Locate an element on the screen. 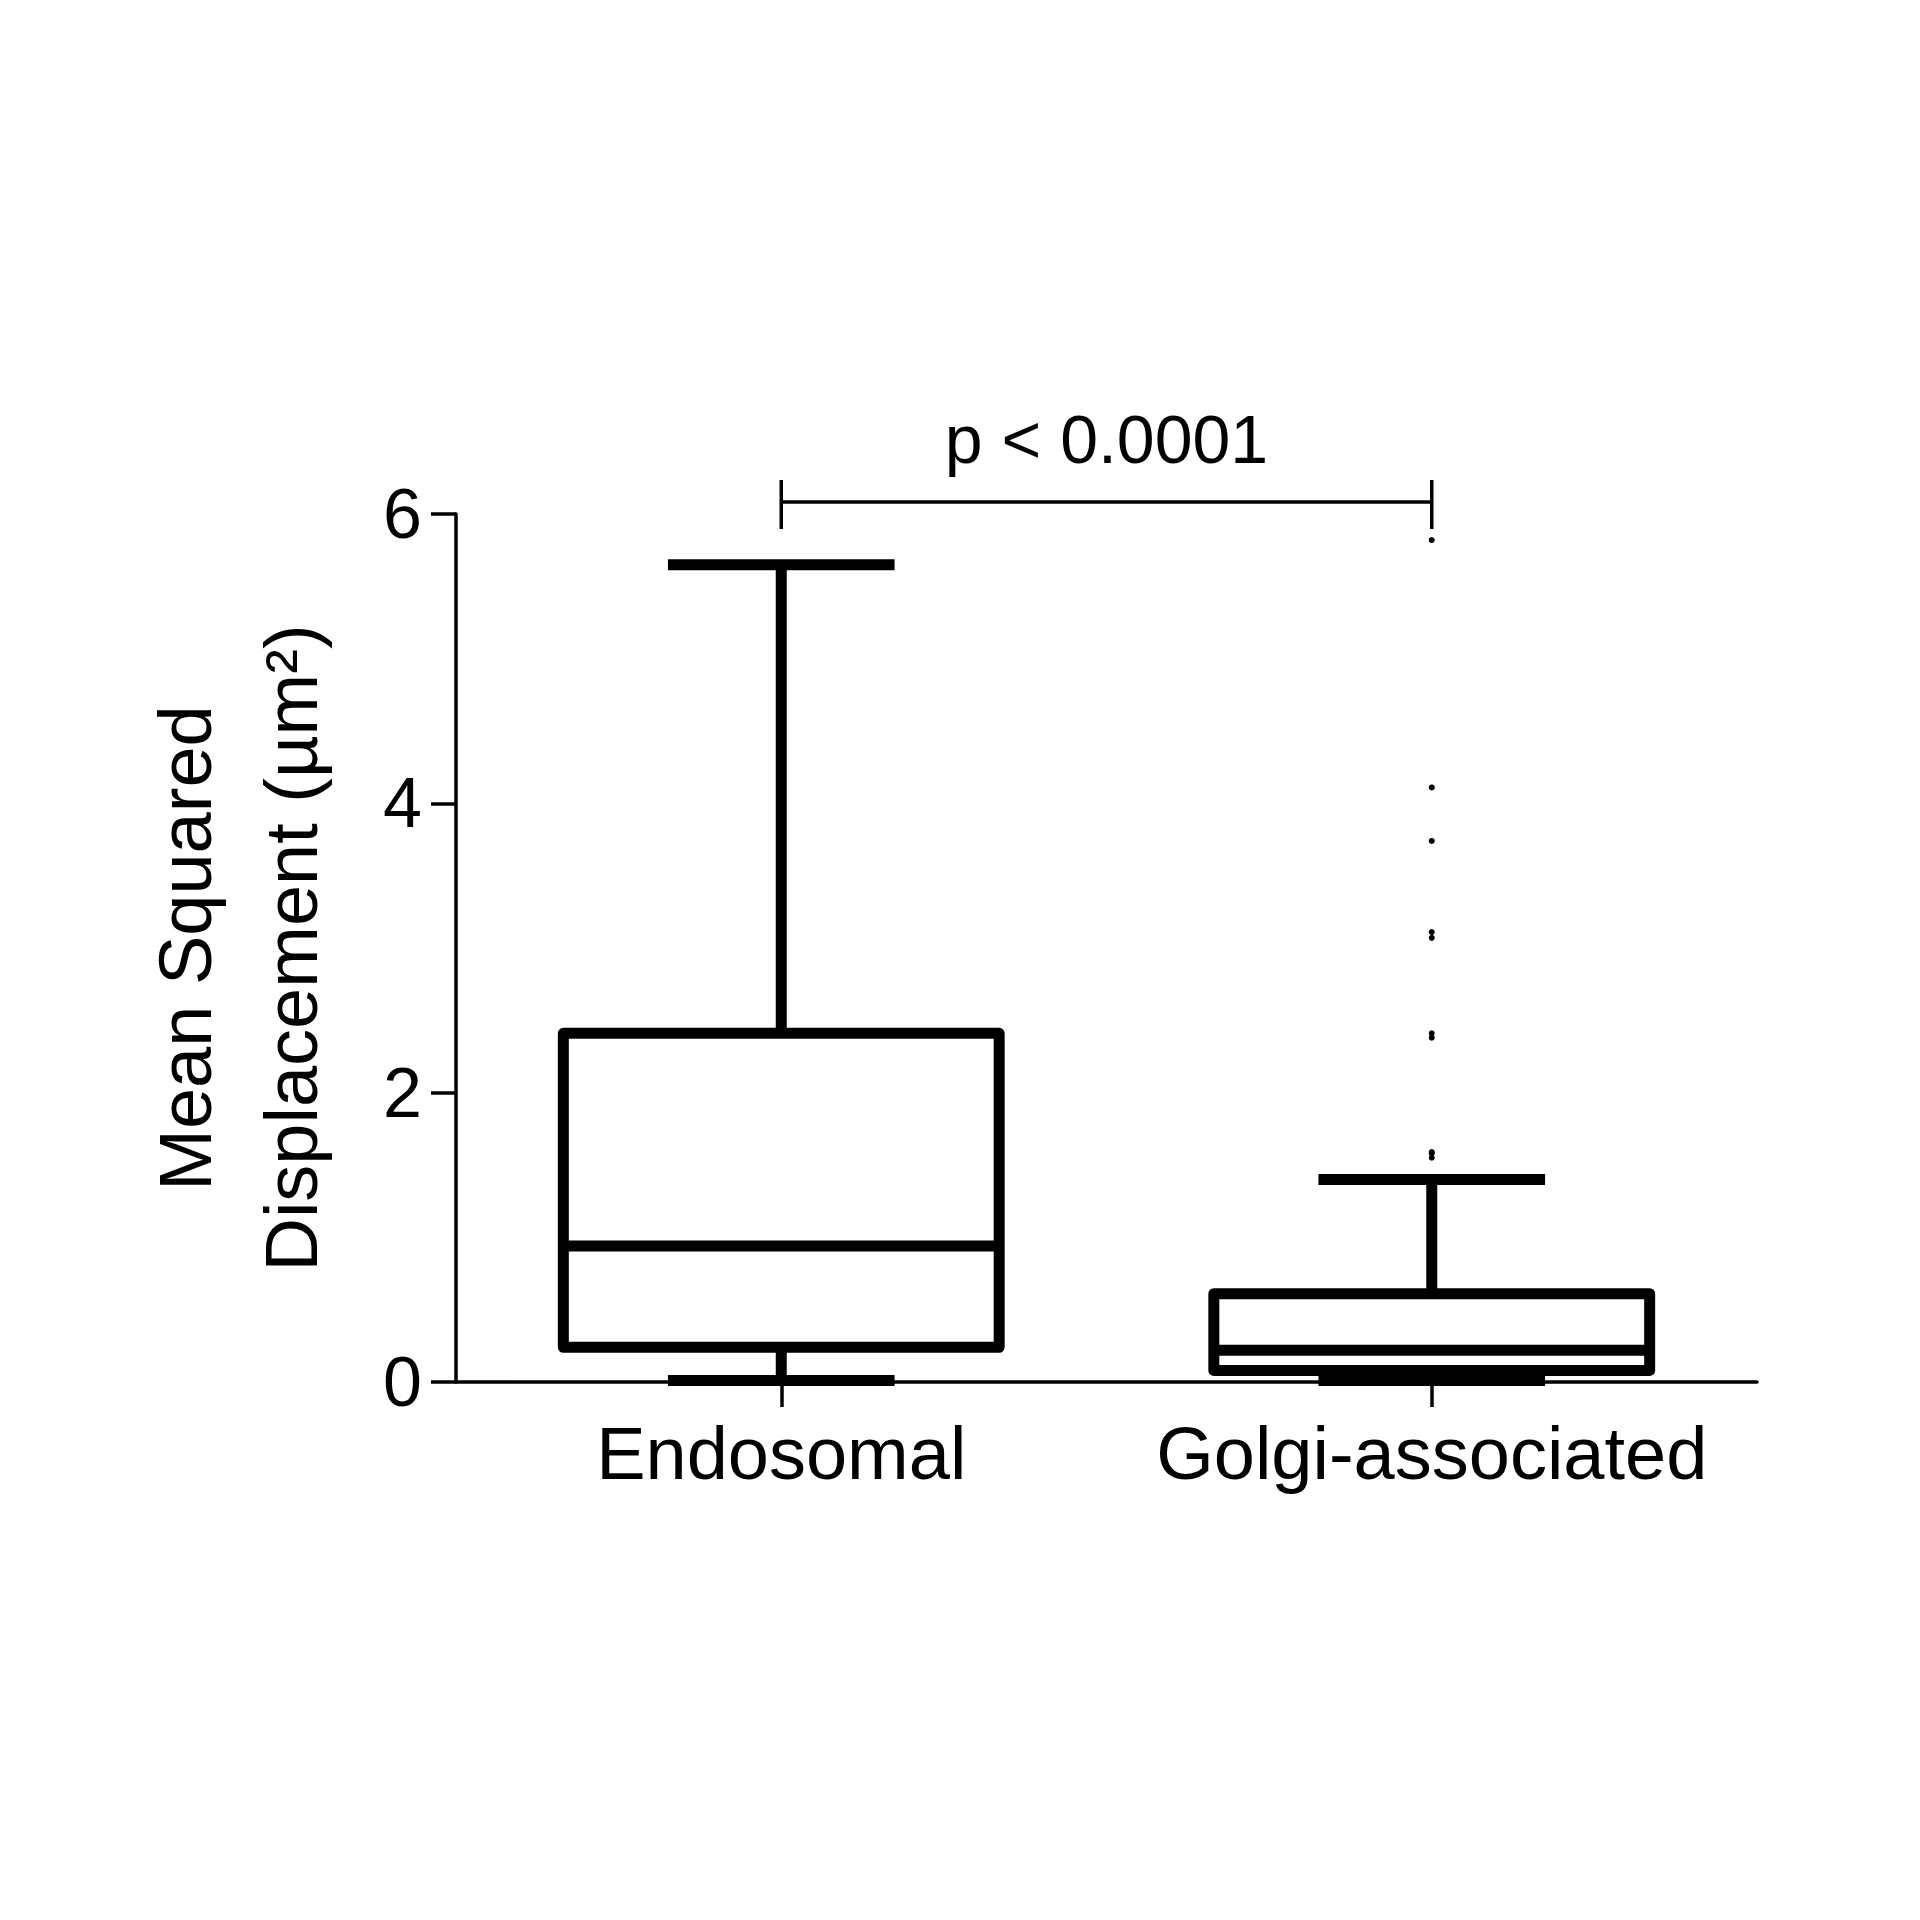 The width and height of the screenshot is (1920, 1920). y-tick-label: 6 is located at coordinates (402, 514).